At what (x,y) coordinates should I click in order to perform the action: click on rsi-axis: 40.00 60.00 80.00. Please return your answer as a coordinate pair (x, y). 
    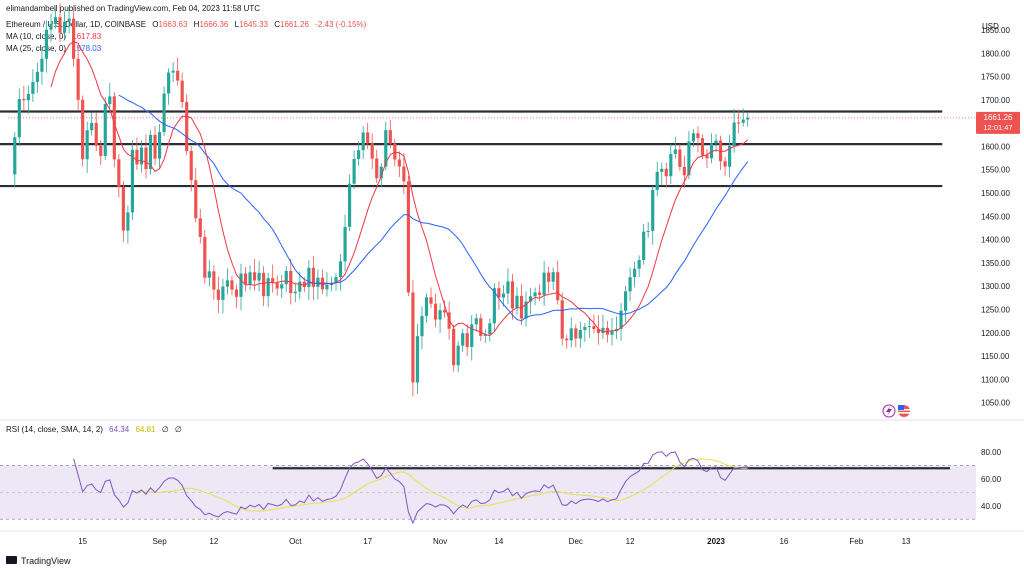
    Looking at the image, I should click on (991, 479).